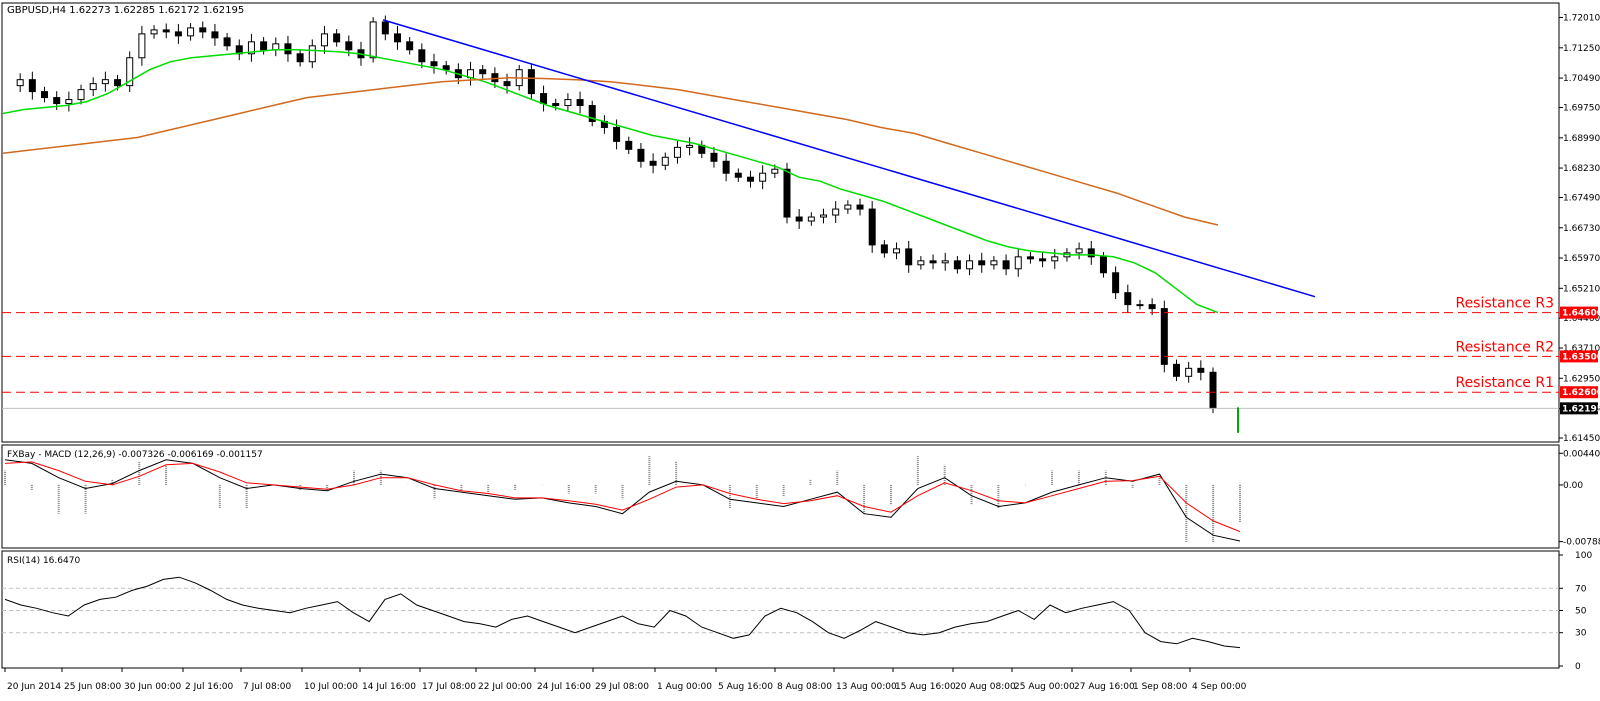 This screenshot has width=1600, height=701. What do you see at coordinates (34, 687) in the screenshot?
I see `time-axis-label: 20 Jun 2014` at bounding box center [34, 687].